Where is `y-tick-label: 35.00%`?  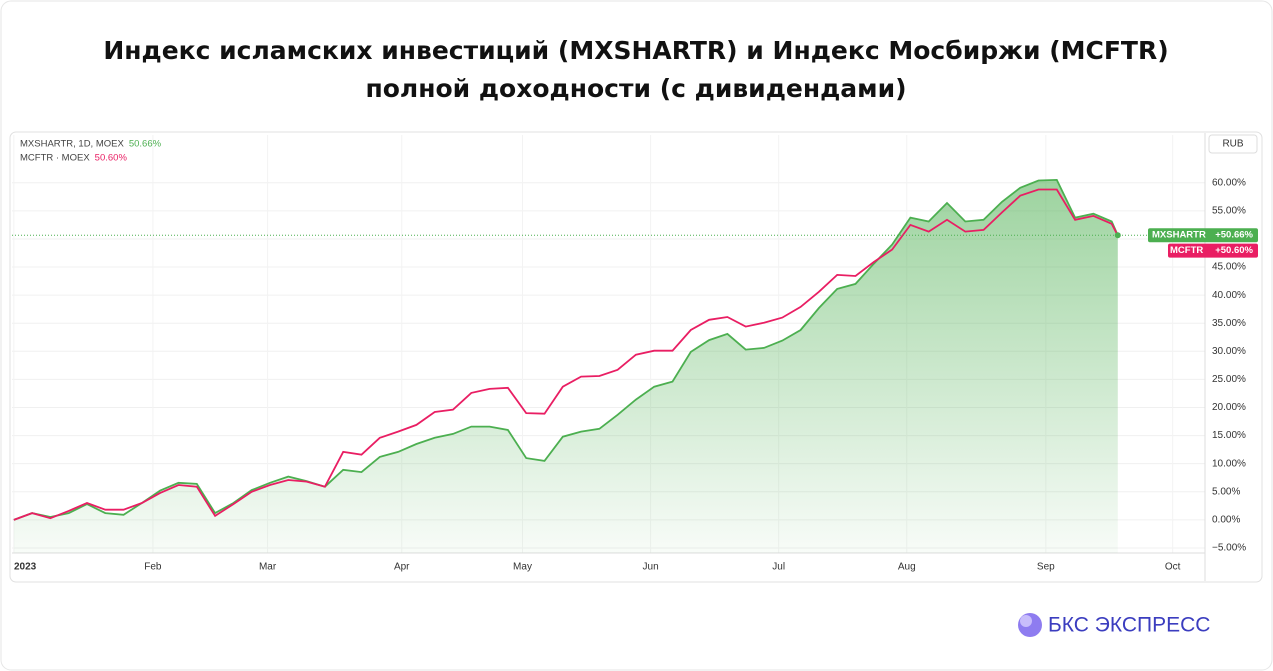 y-tick-label: 35.00% is located at coordinates (1229, 323).